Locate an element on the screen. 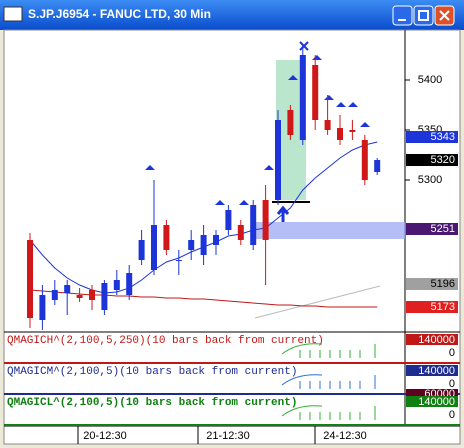 The width and height of the screenshot is (464, 448). price-label: 5196 is located at coordinates (443, 284).